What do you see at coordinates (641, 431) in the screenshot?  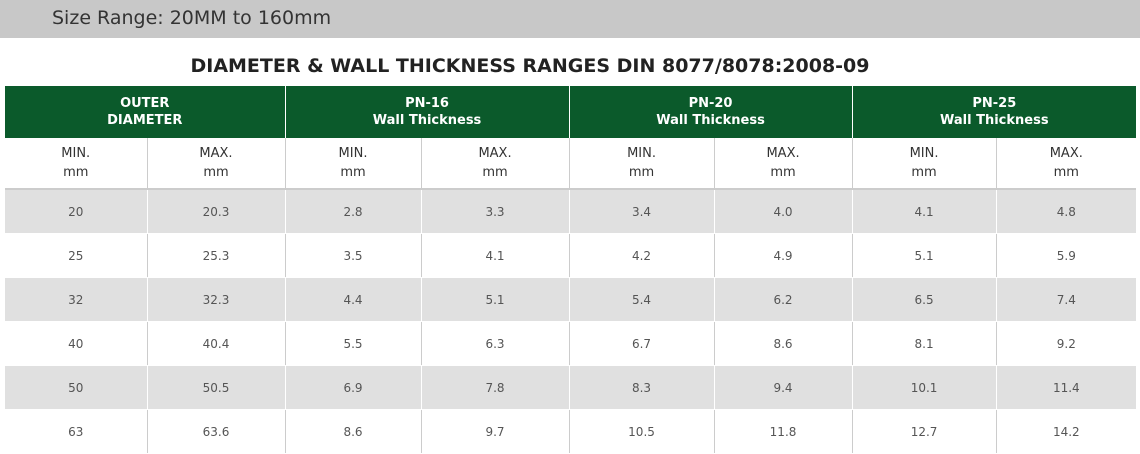 I see `table-cell: 10.5` at bounding box center [641, 431].